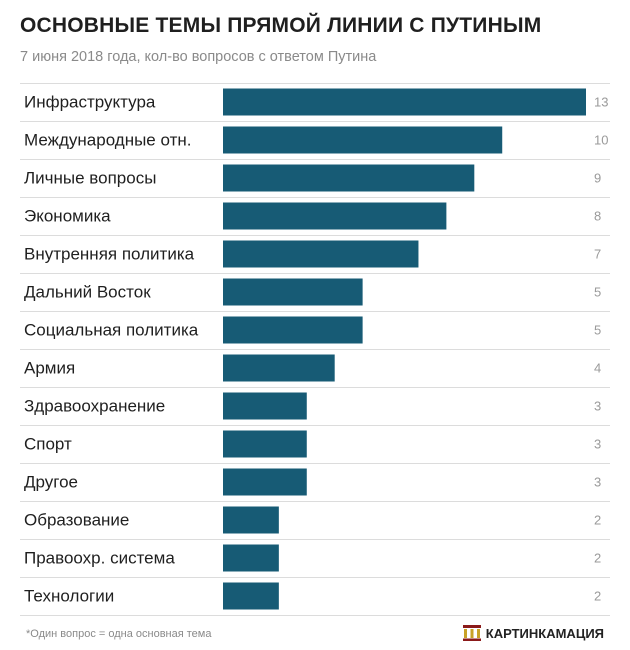 The width and height of the screenshot is (630, 650). I want to click on category-label: Социальная политика, so click(111, 330).